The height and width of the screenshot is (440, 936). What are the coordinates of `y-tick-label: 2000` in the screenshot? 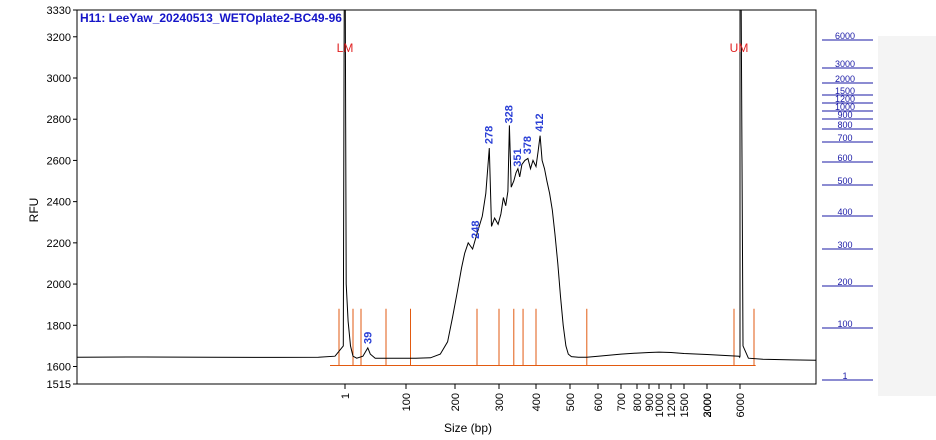 It's located at (59, 285).